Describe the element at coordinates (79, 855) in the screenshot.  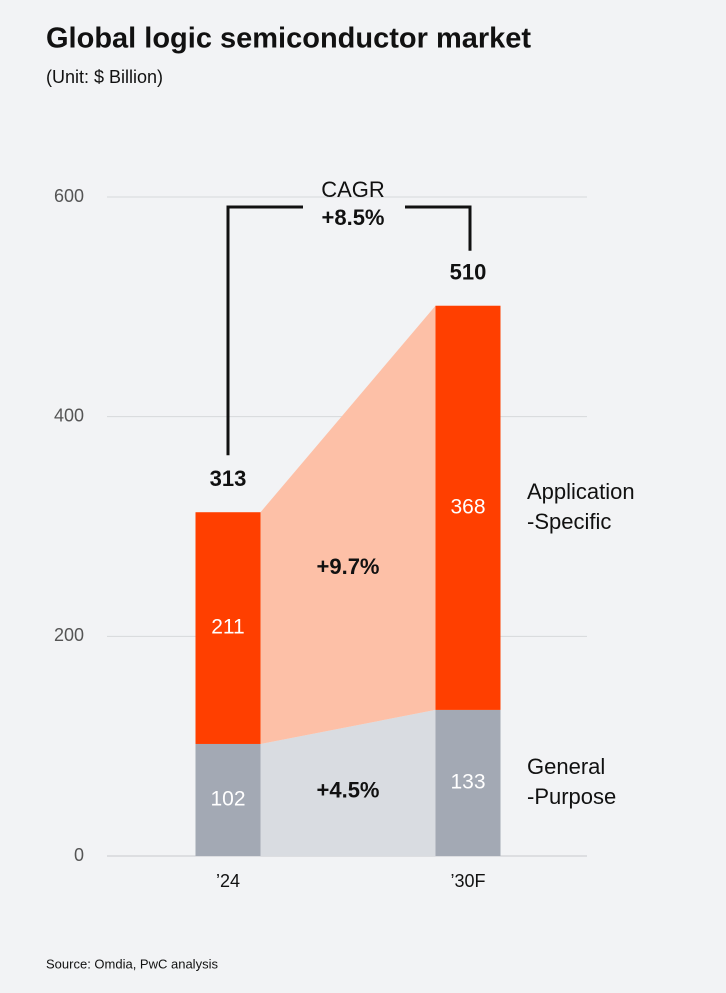
I see `y-tick-label: 0` at that location.